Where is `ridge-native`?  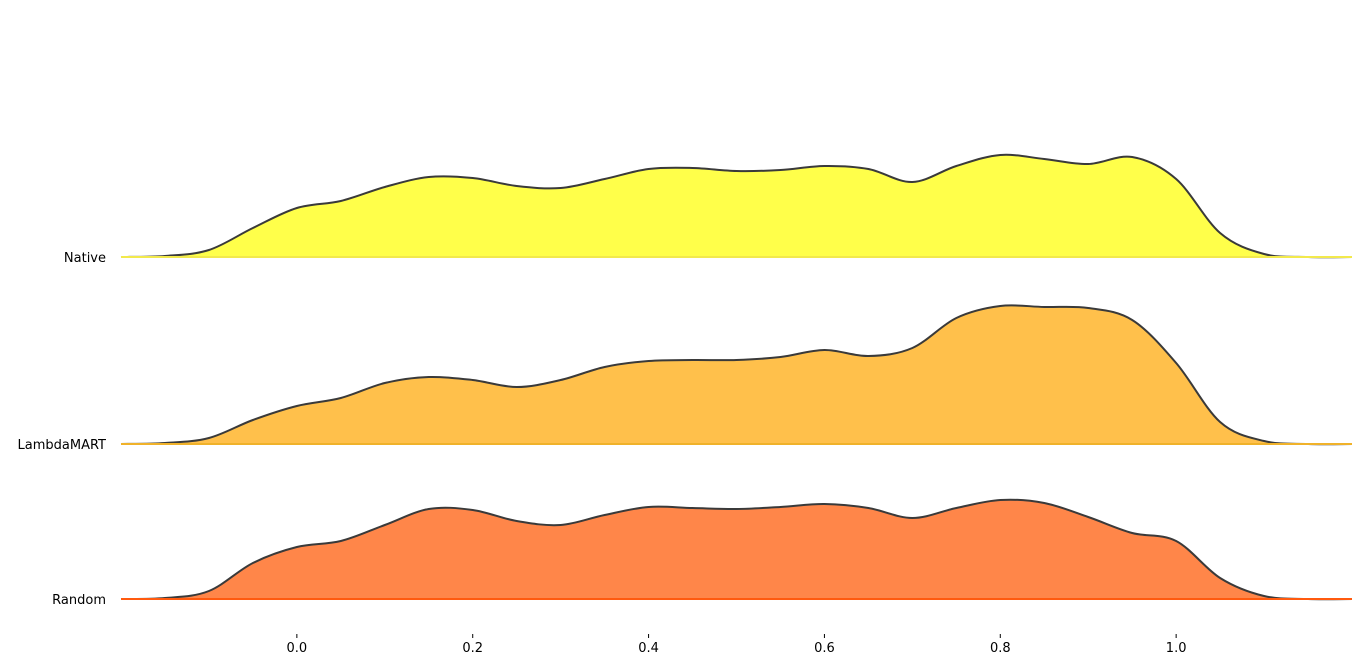 ridge-native is located at coordinates (736, 206).